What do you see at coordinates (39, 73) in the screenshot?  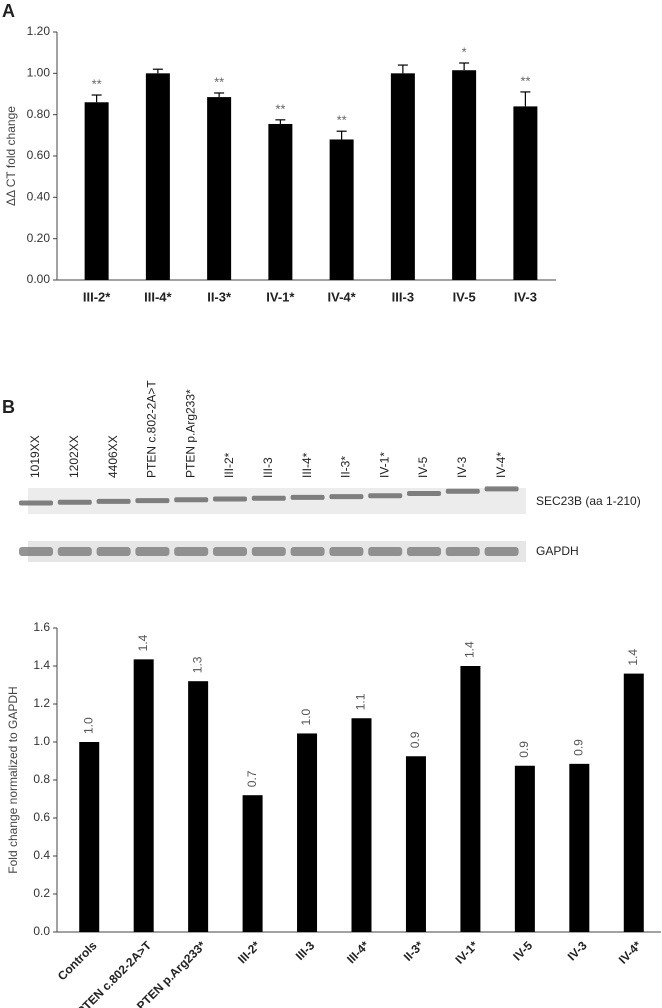 I see `y-tick-label: 1.00` at bounding box center [39, 73].